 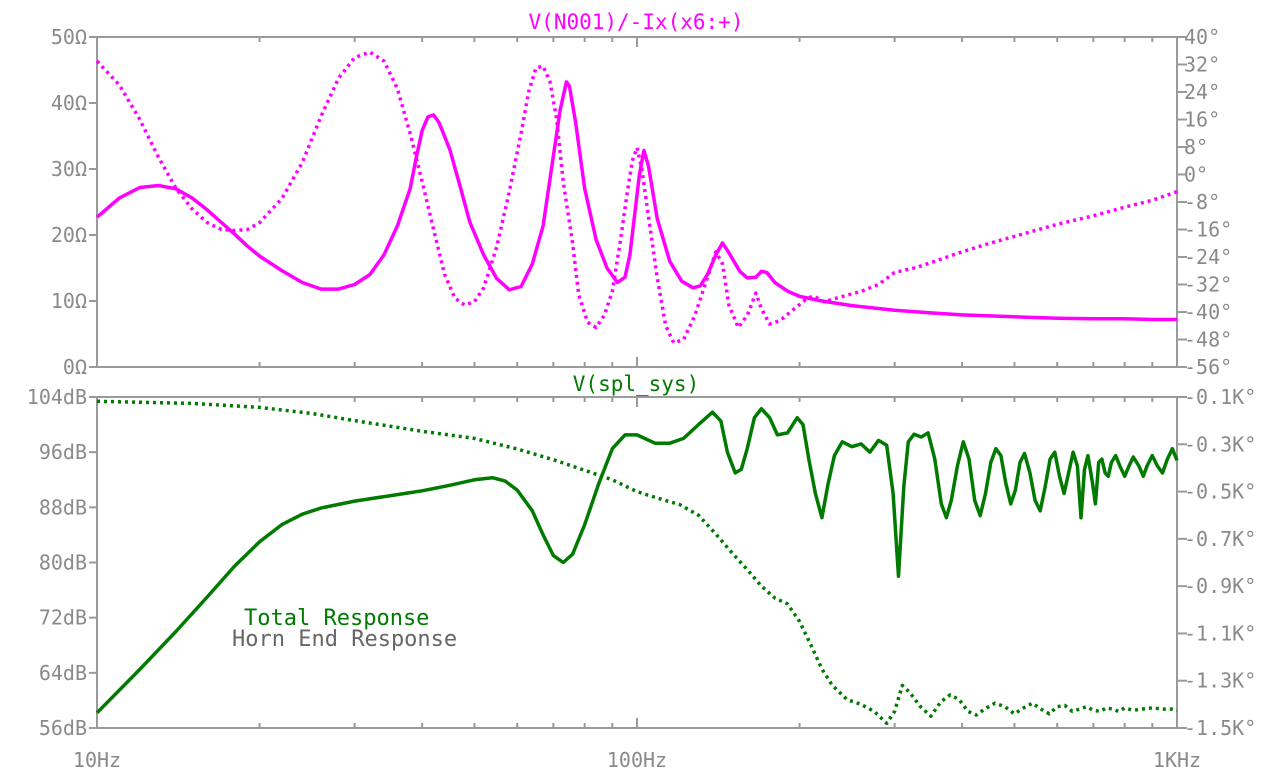 What do you see at coordinates (63, 563) in the screenshot?
I see `spl-left-tick-label: 80dB` at bounding box center [63, 563].